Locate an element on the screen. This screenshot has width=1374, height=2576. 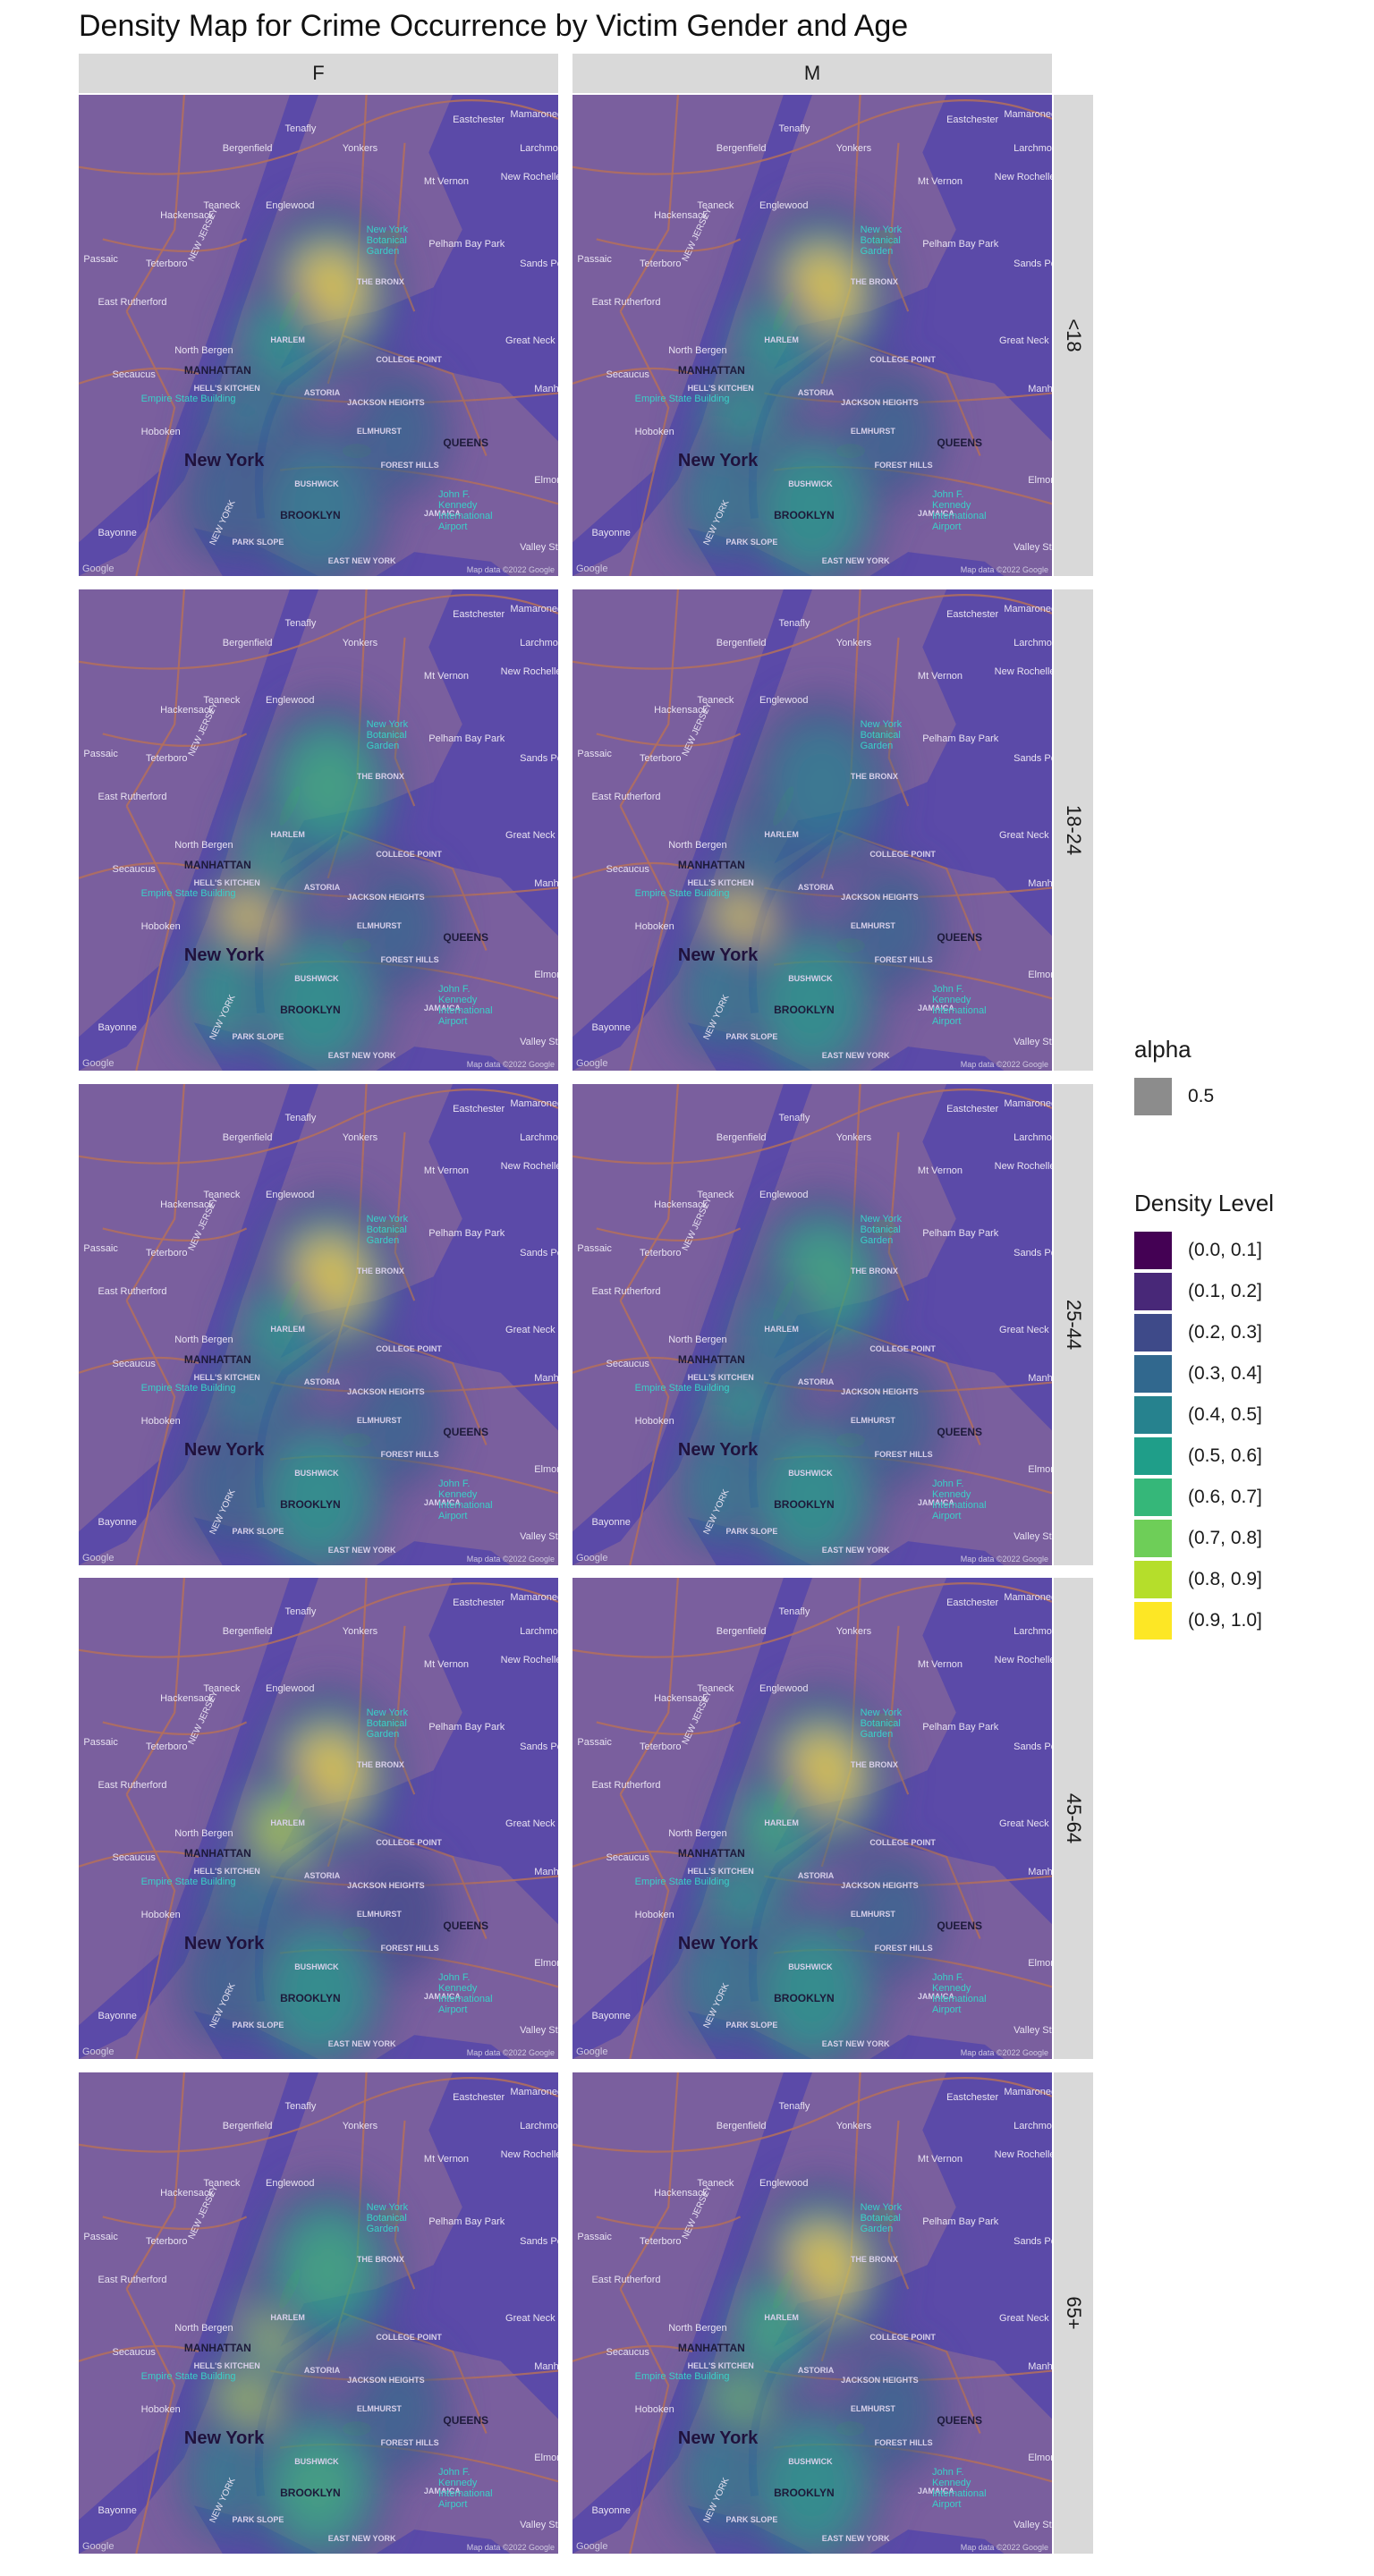
legend-density-label: (0.4, 0.5] is located at coordinates (1225, 1414).